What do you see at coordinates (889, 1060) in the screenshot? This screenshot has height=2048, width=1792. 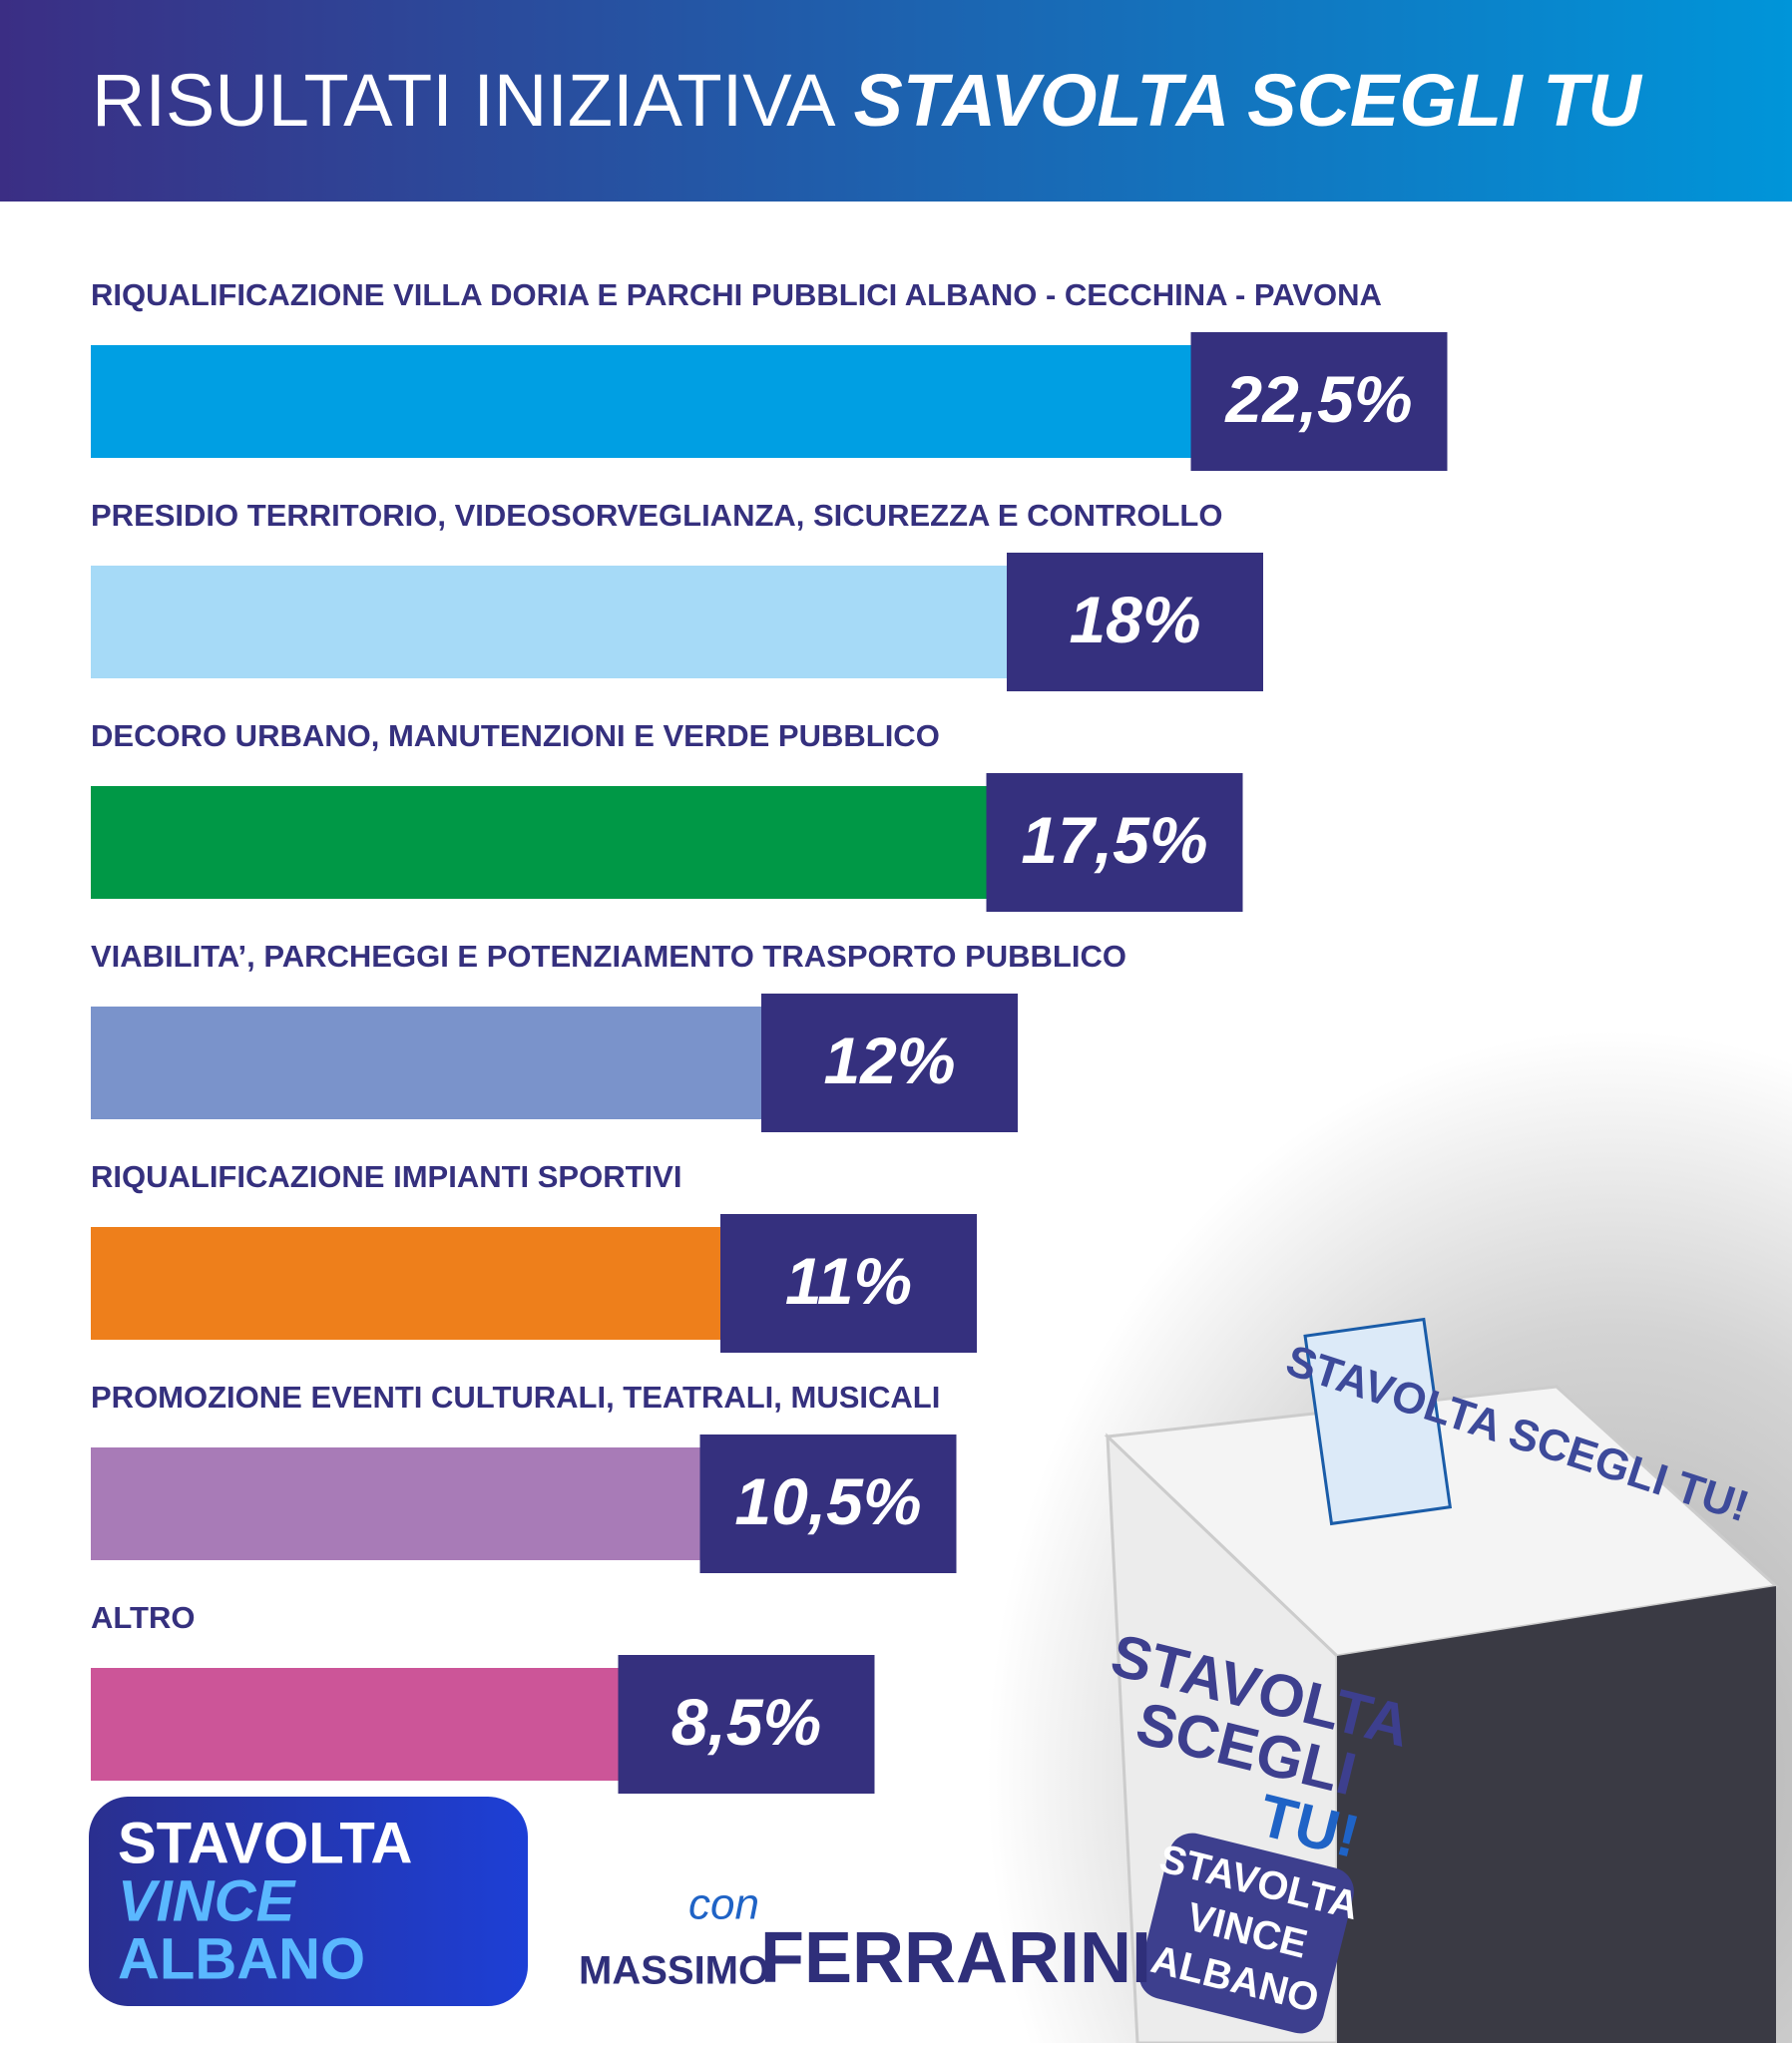 I see `value-label: 12%` at bounding box center [889, 1060].